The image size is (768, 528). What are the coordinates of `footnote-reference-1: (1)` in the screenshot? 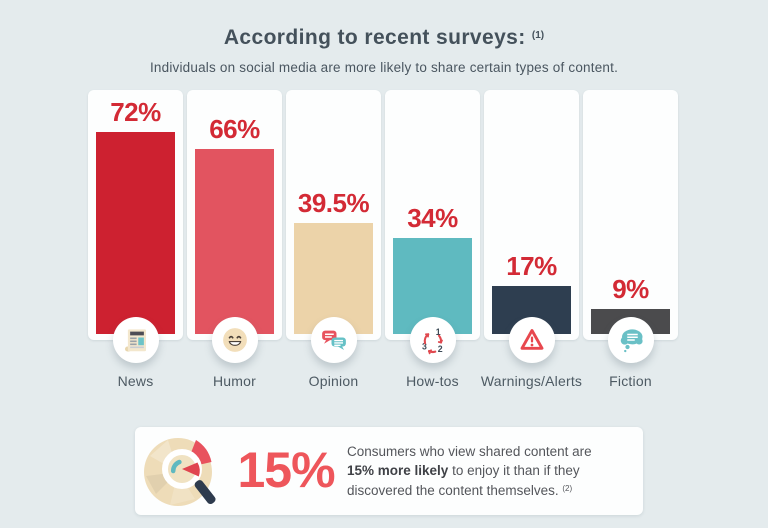 It's located at (538, 35).